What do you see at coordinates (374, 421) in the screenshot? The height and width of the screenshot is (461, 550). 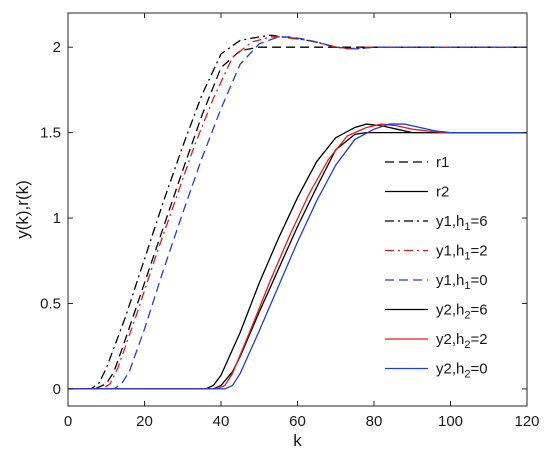 I see `x-tick-label: 80` at bounding box center [374, 421].